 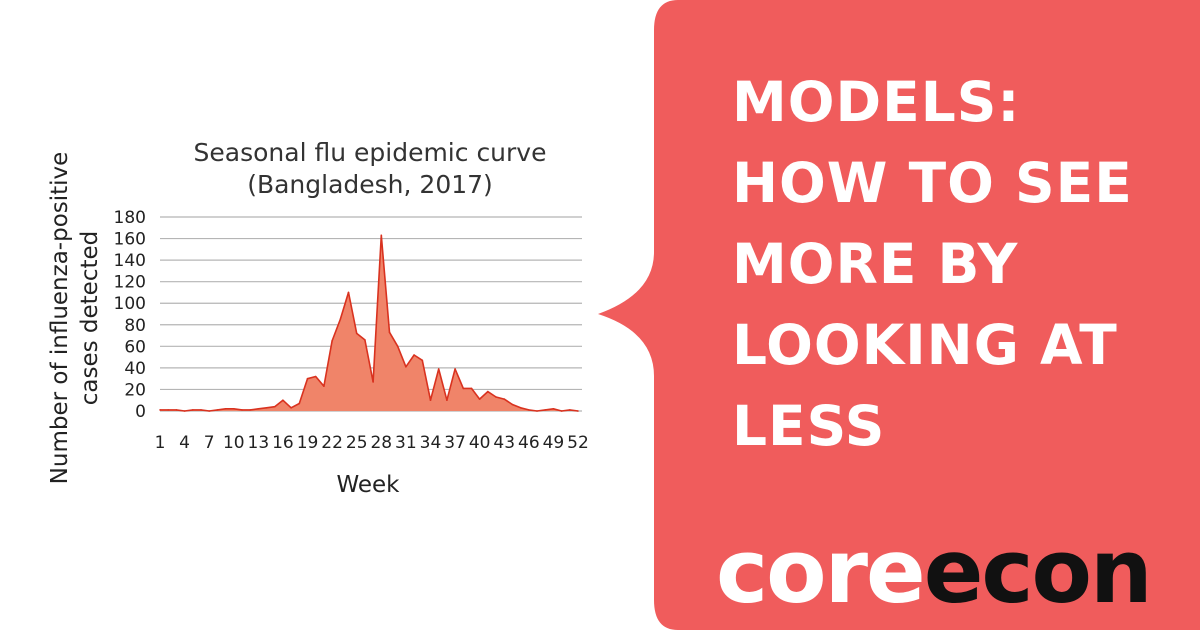 I want to click on epidemic-curve-line, so click(x=369, y=323).